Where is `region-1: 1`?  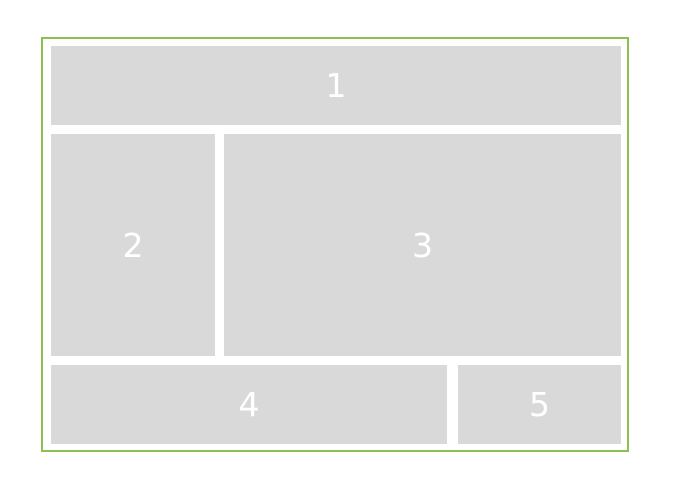 region-1: 1 is located at coordinates (336, 85).